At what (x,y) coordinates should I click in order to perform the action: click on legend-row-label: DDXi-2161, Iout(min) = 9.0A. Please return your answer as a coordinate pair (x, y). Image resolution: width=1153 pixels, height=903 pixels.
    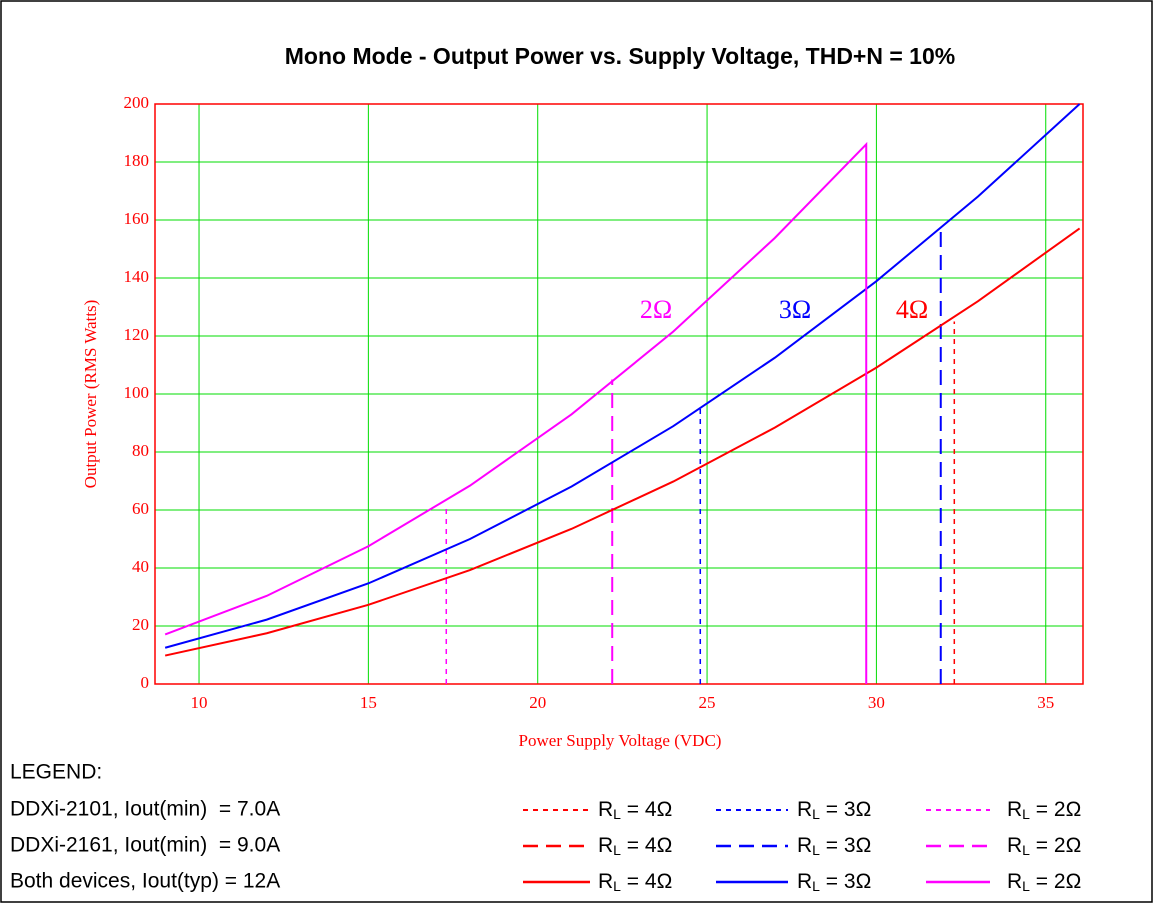
    Looking at the image, I should click on (145, 845).